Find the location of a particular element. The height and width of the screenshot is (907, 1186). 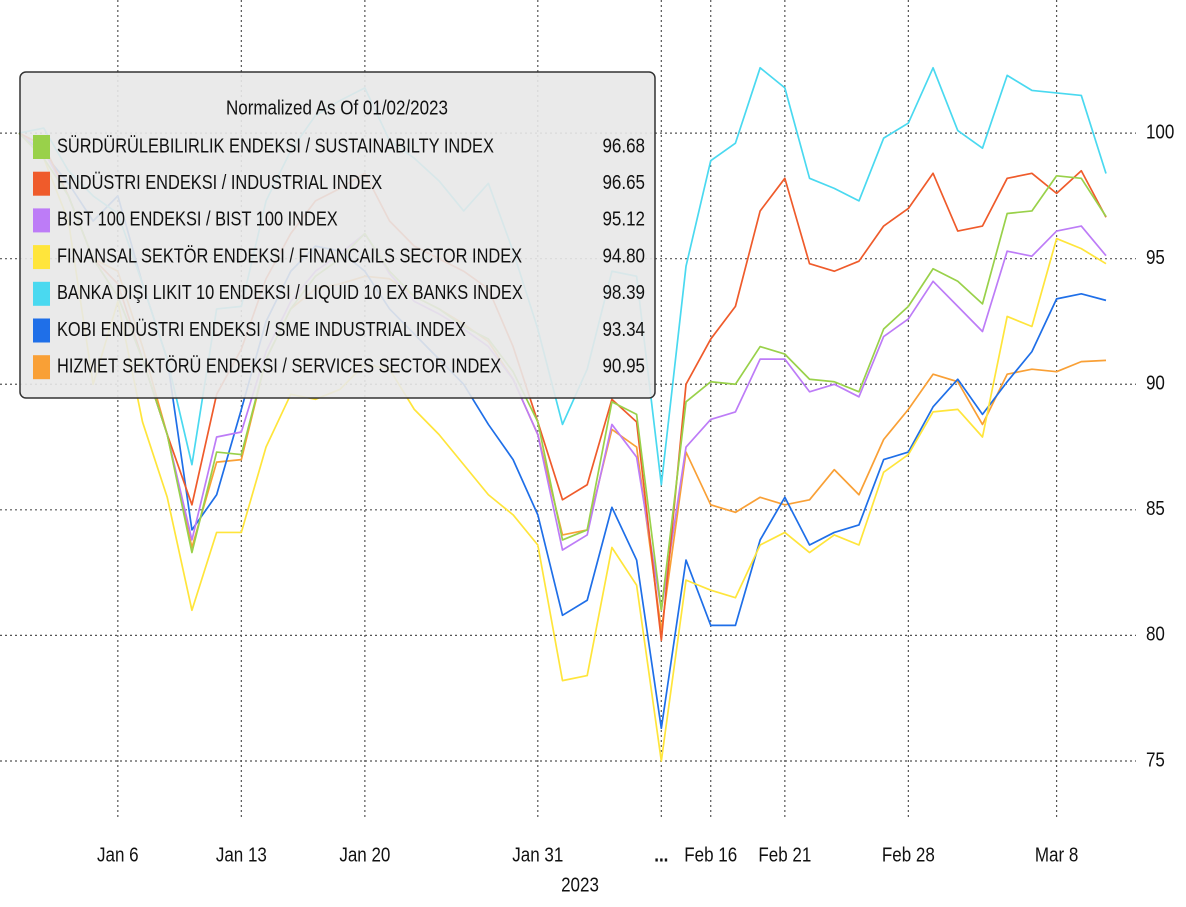

y-tick-label: 75 is located at coordinates (1155, 759).